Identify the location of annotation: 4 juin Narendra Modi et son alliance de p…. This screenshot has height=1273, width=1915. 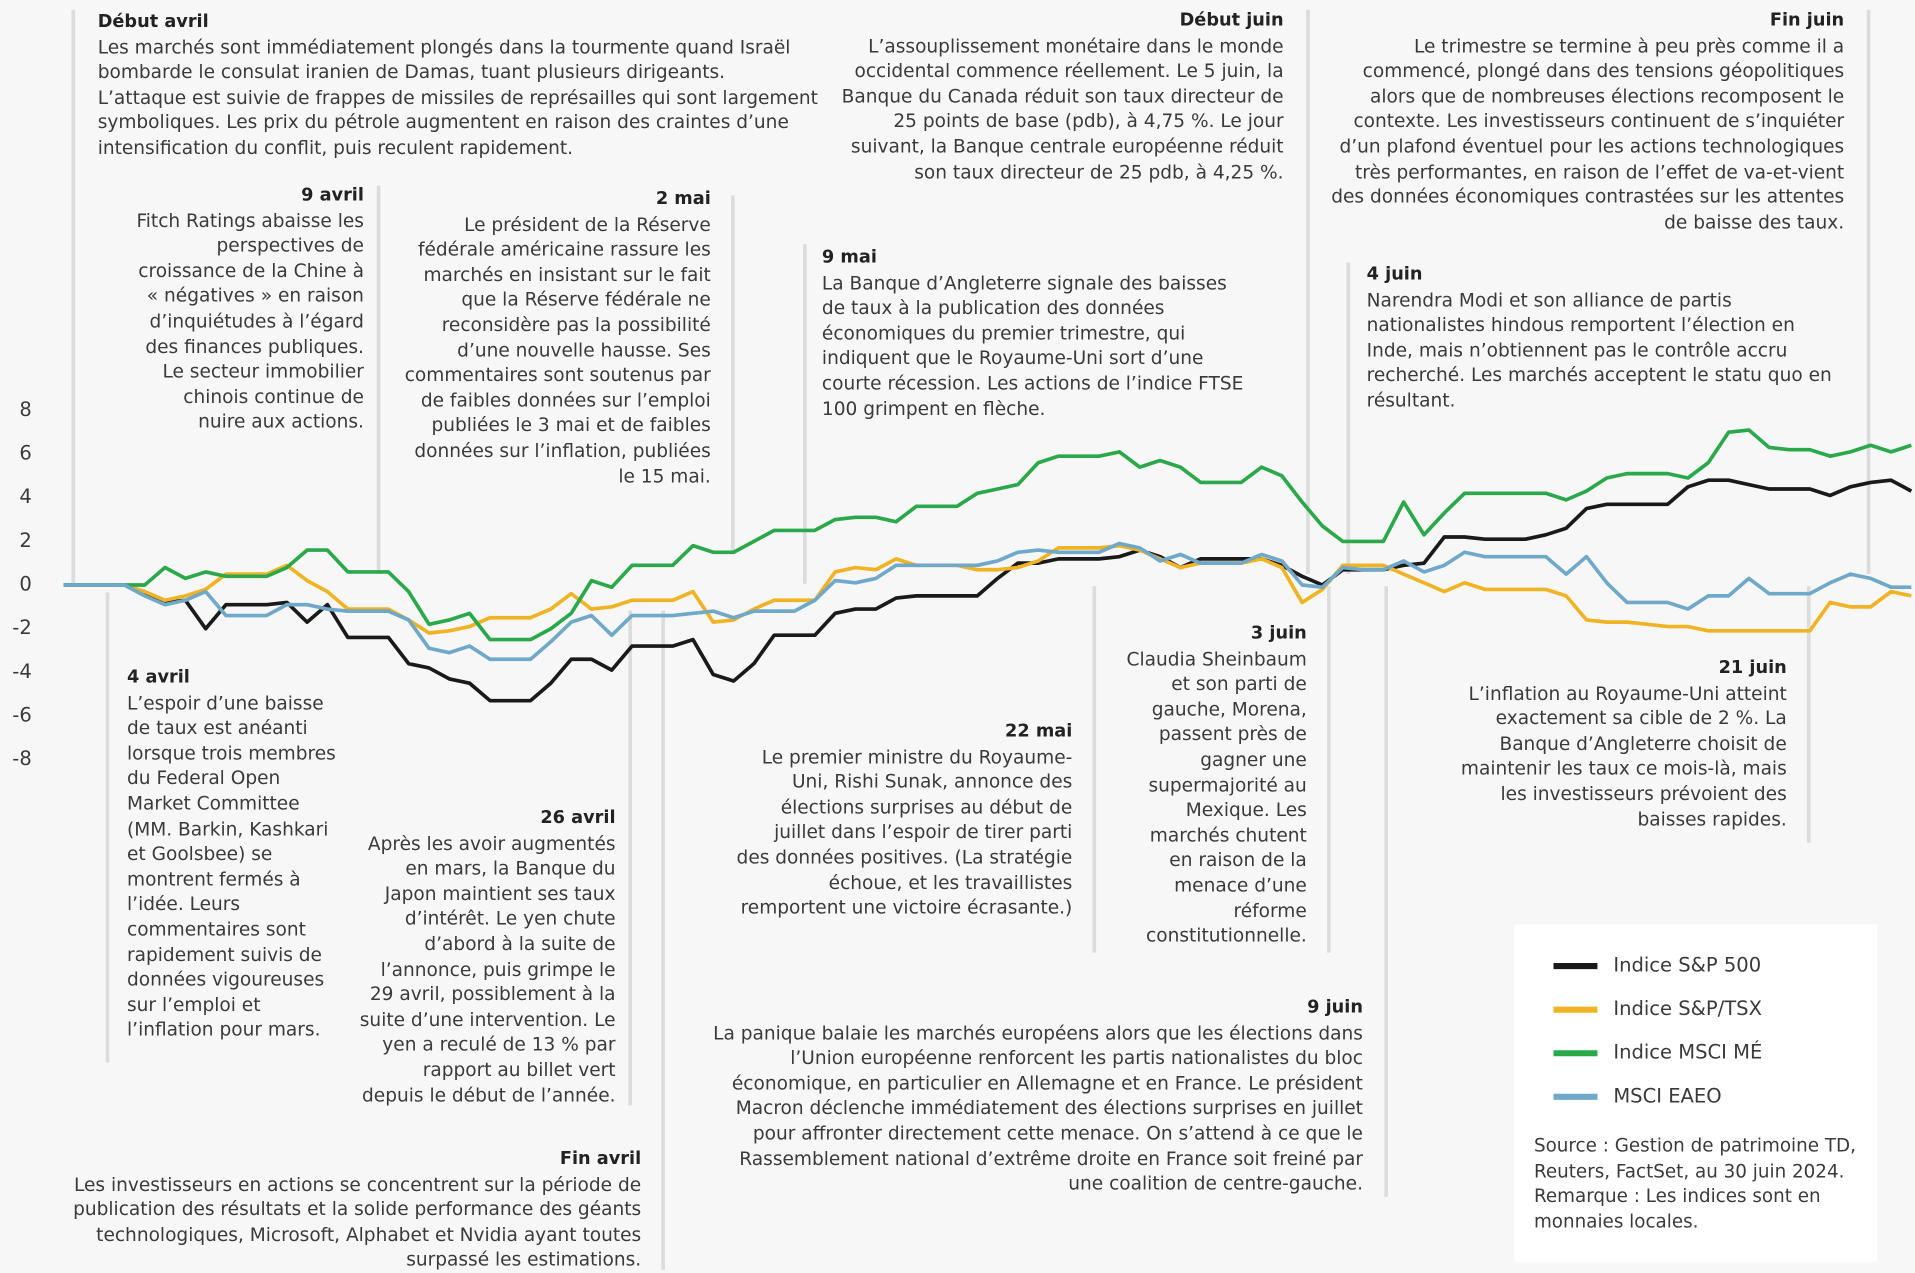
(1602, 338).